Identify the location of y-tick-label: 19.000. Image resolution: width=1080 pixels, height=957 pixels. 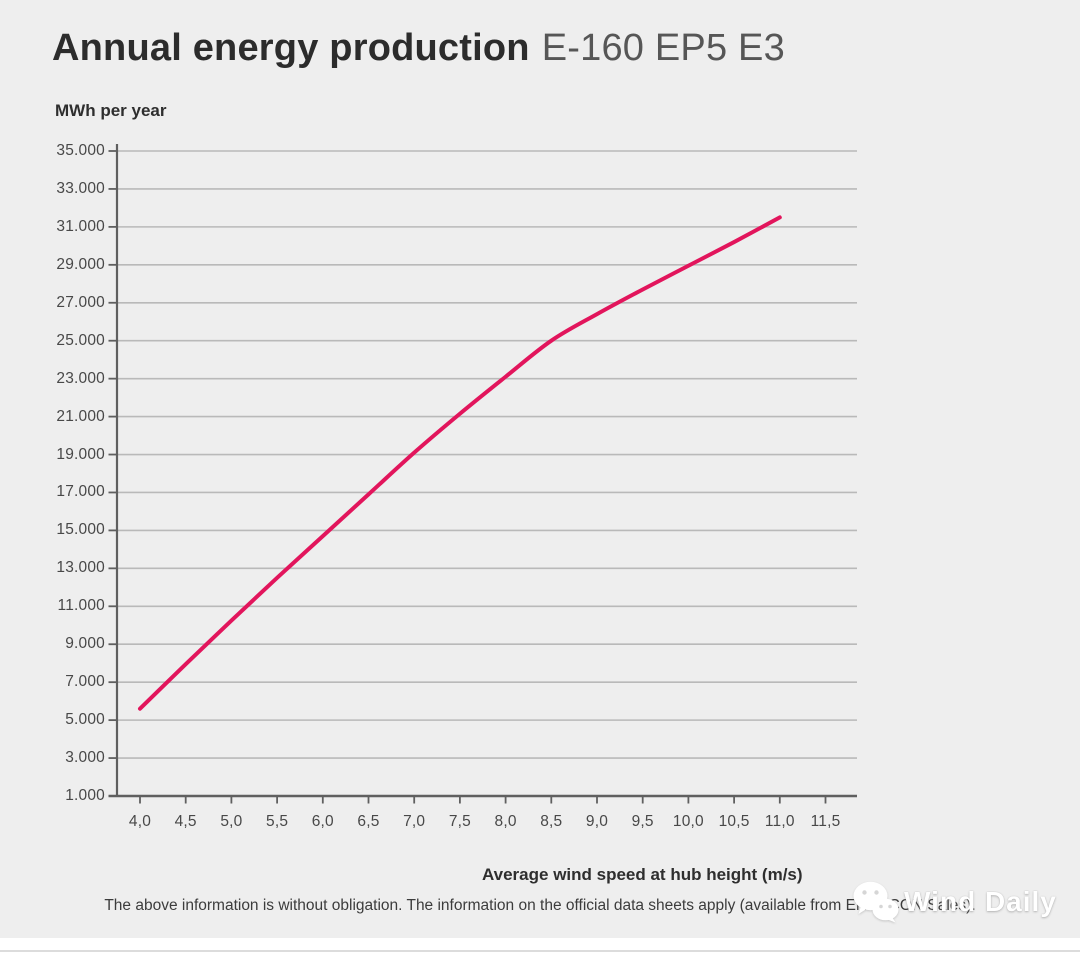
(80, 454).